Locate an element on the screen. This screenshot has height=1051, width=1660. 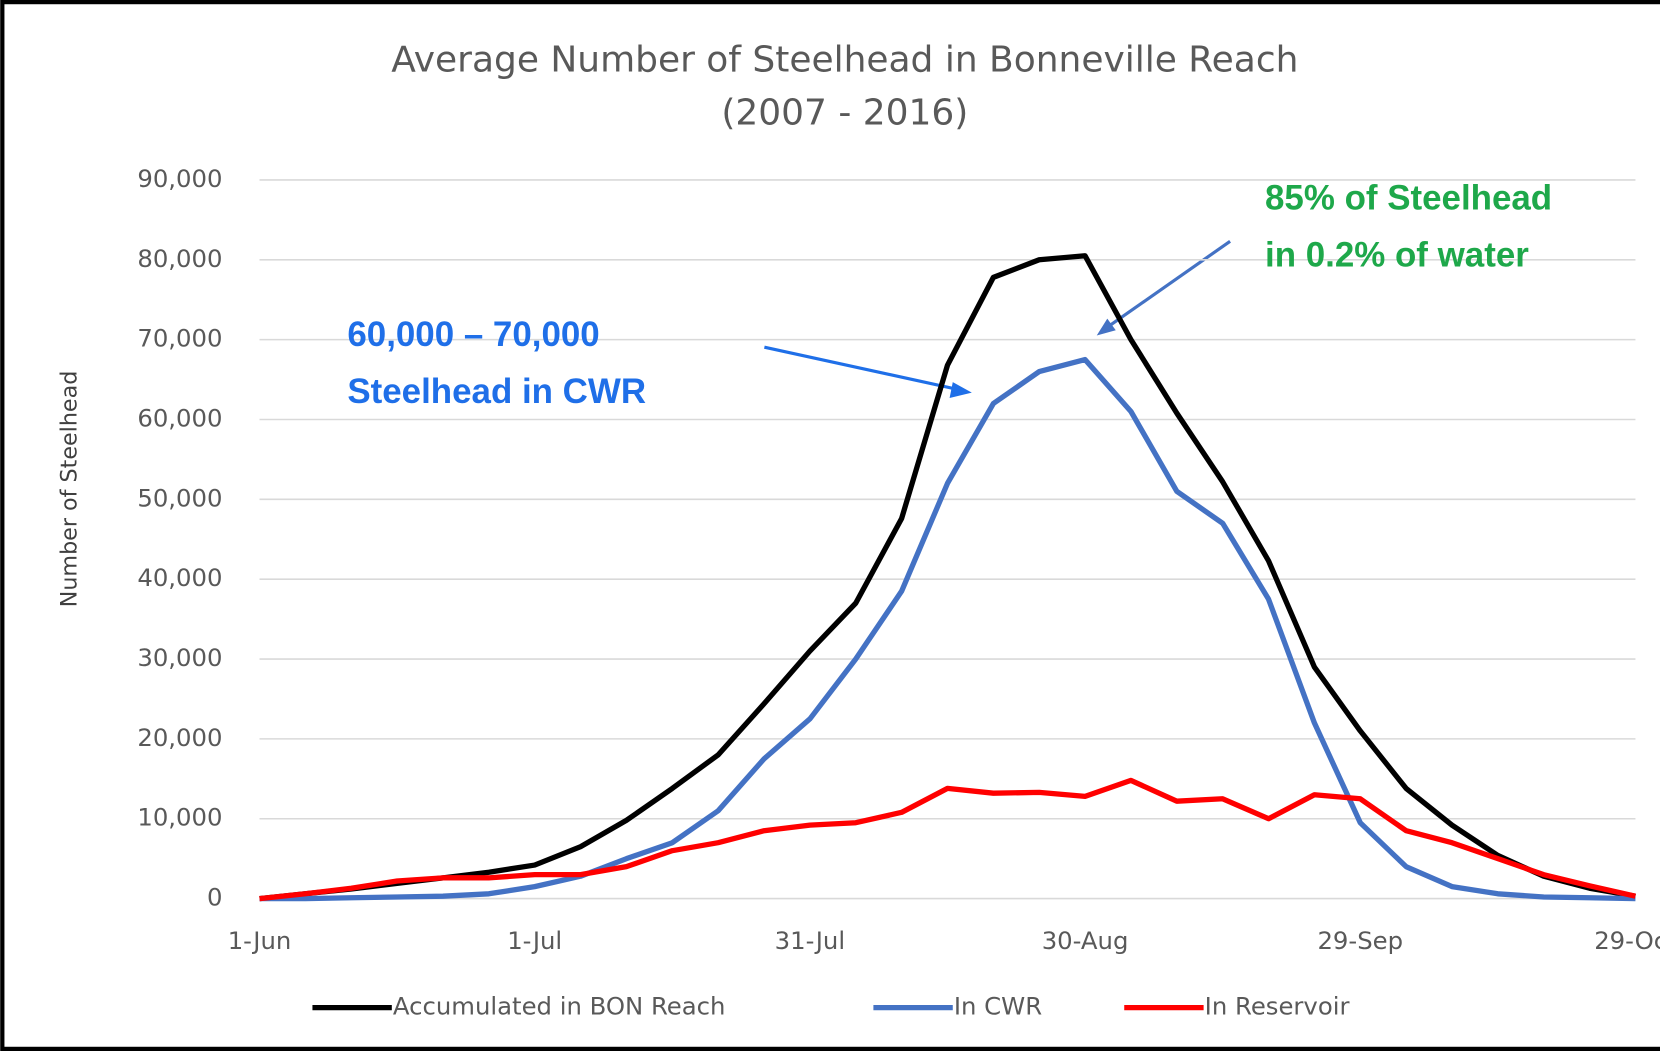
annotation: in 0.2% of water is located at coordinates (1397, 254).